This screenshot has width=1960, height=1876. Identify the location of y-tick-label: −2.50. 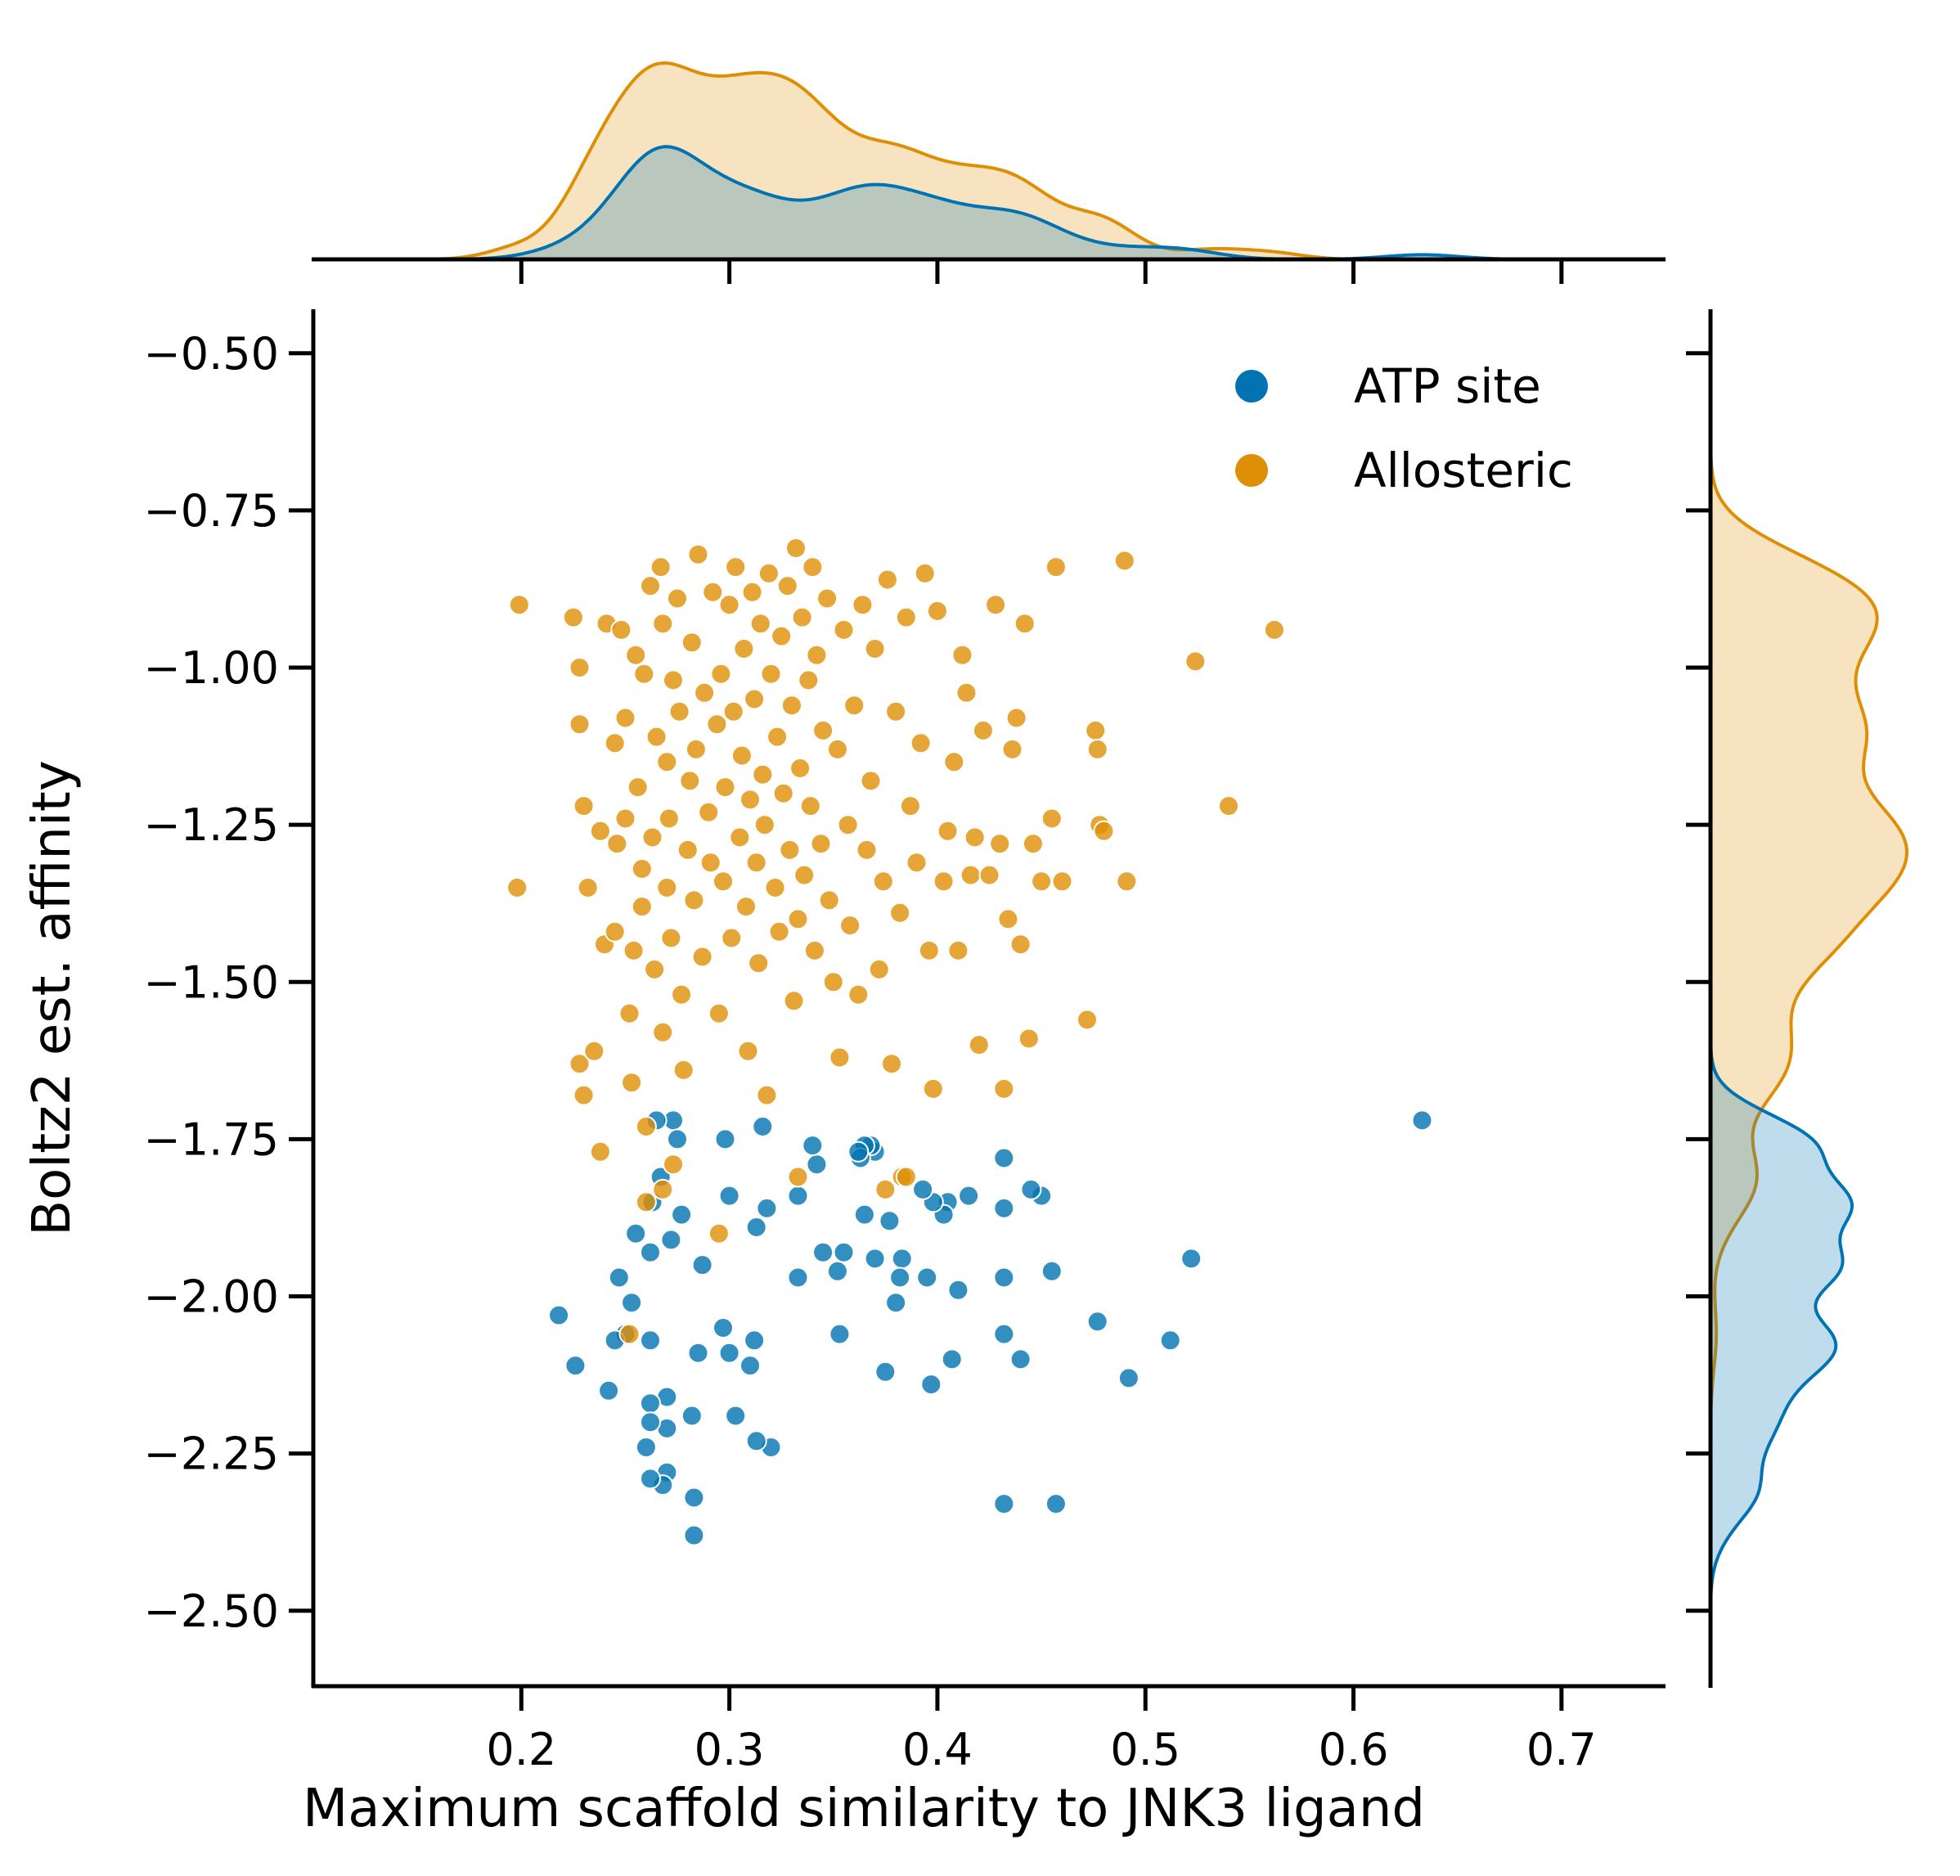
(211, 1612).